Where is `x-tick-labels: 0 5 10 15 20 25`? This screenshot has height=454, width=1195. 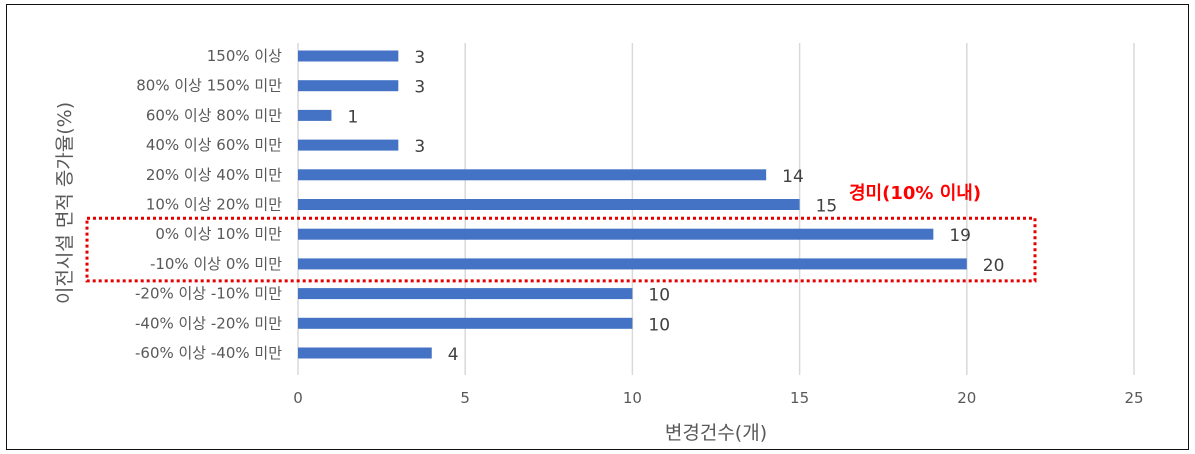 x-tick-labels: 0 5 10 15 20 25 is located at coordinates (718, 398).